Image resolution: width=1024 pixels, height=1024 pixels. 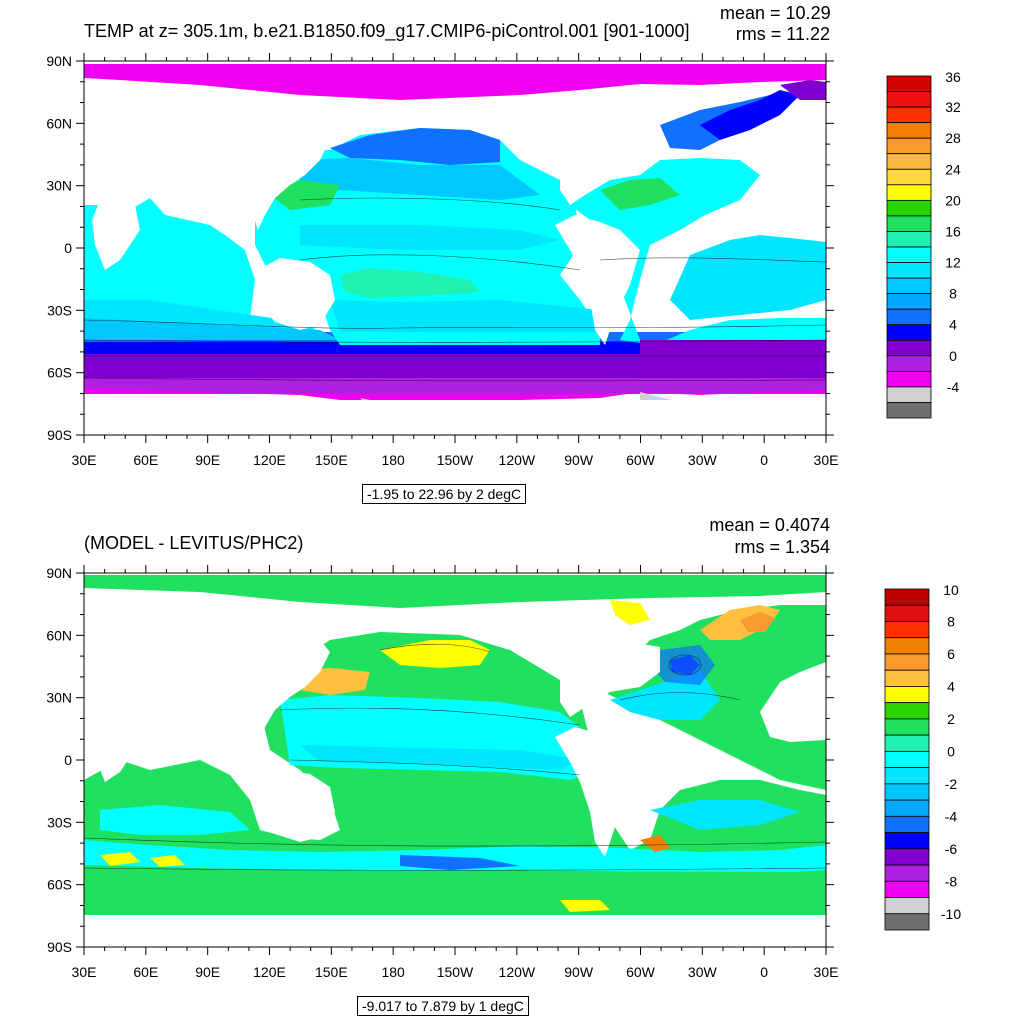 I want to click on bottom-colorbar-label-10: -10, so click(x=951, y=914).